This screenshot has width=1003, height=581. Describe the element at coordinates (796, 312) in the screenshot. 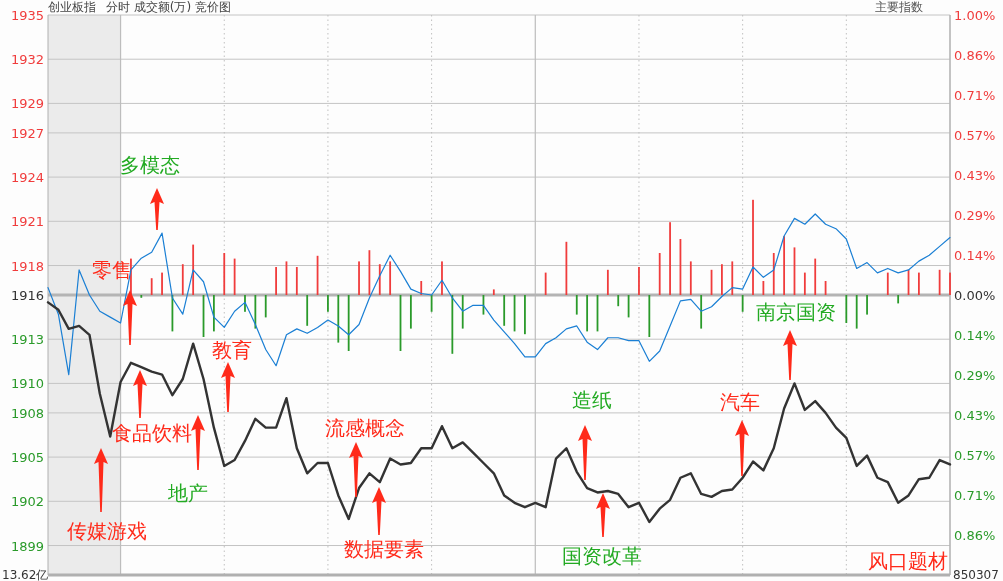

I see `annotation: 南京国资` at that location.